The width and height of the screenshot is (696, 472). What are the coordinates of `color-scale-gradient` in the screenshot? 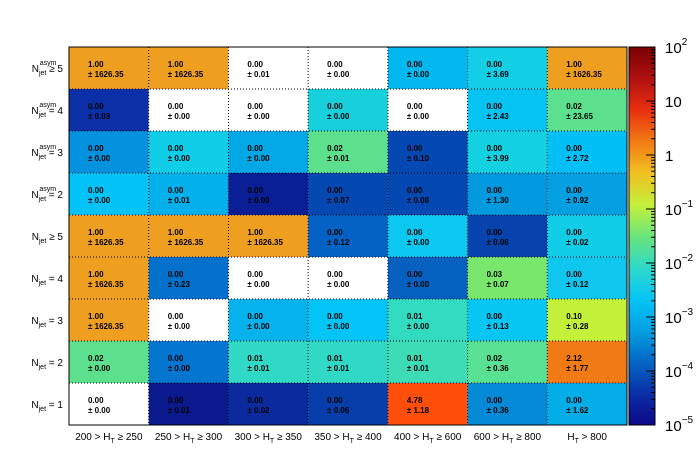 It's located at (642, 236).